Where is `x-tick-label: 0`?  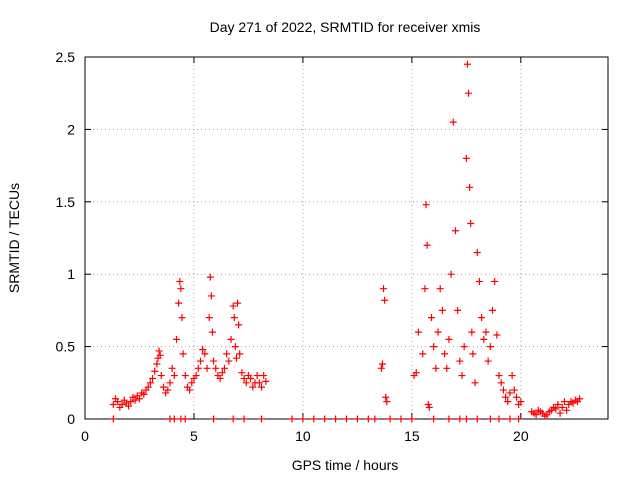
x-tick-label: 0 is located at coordinates (85, 436).